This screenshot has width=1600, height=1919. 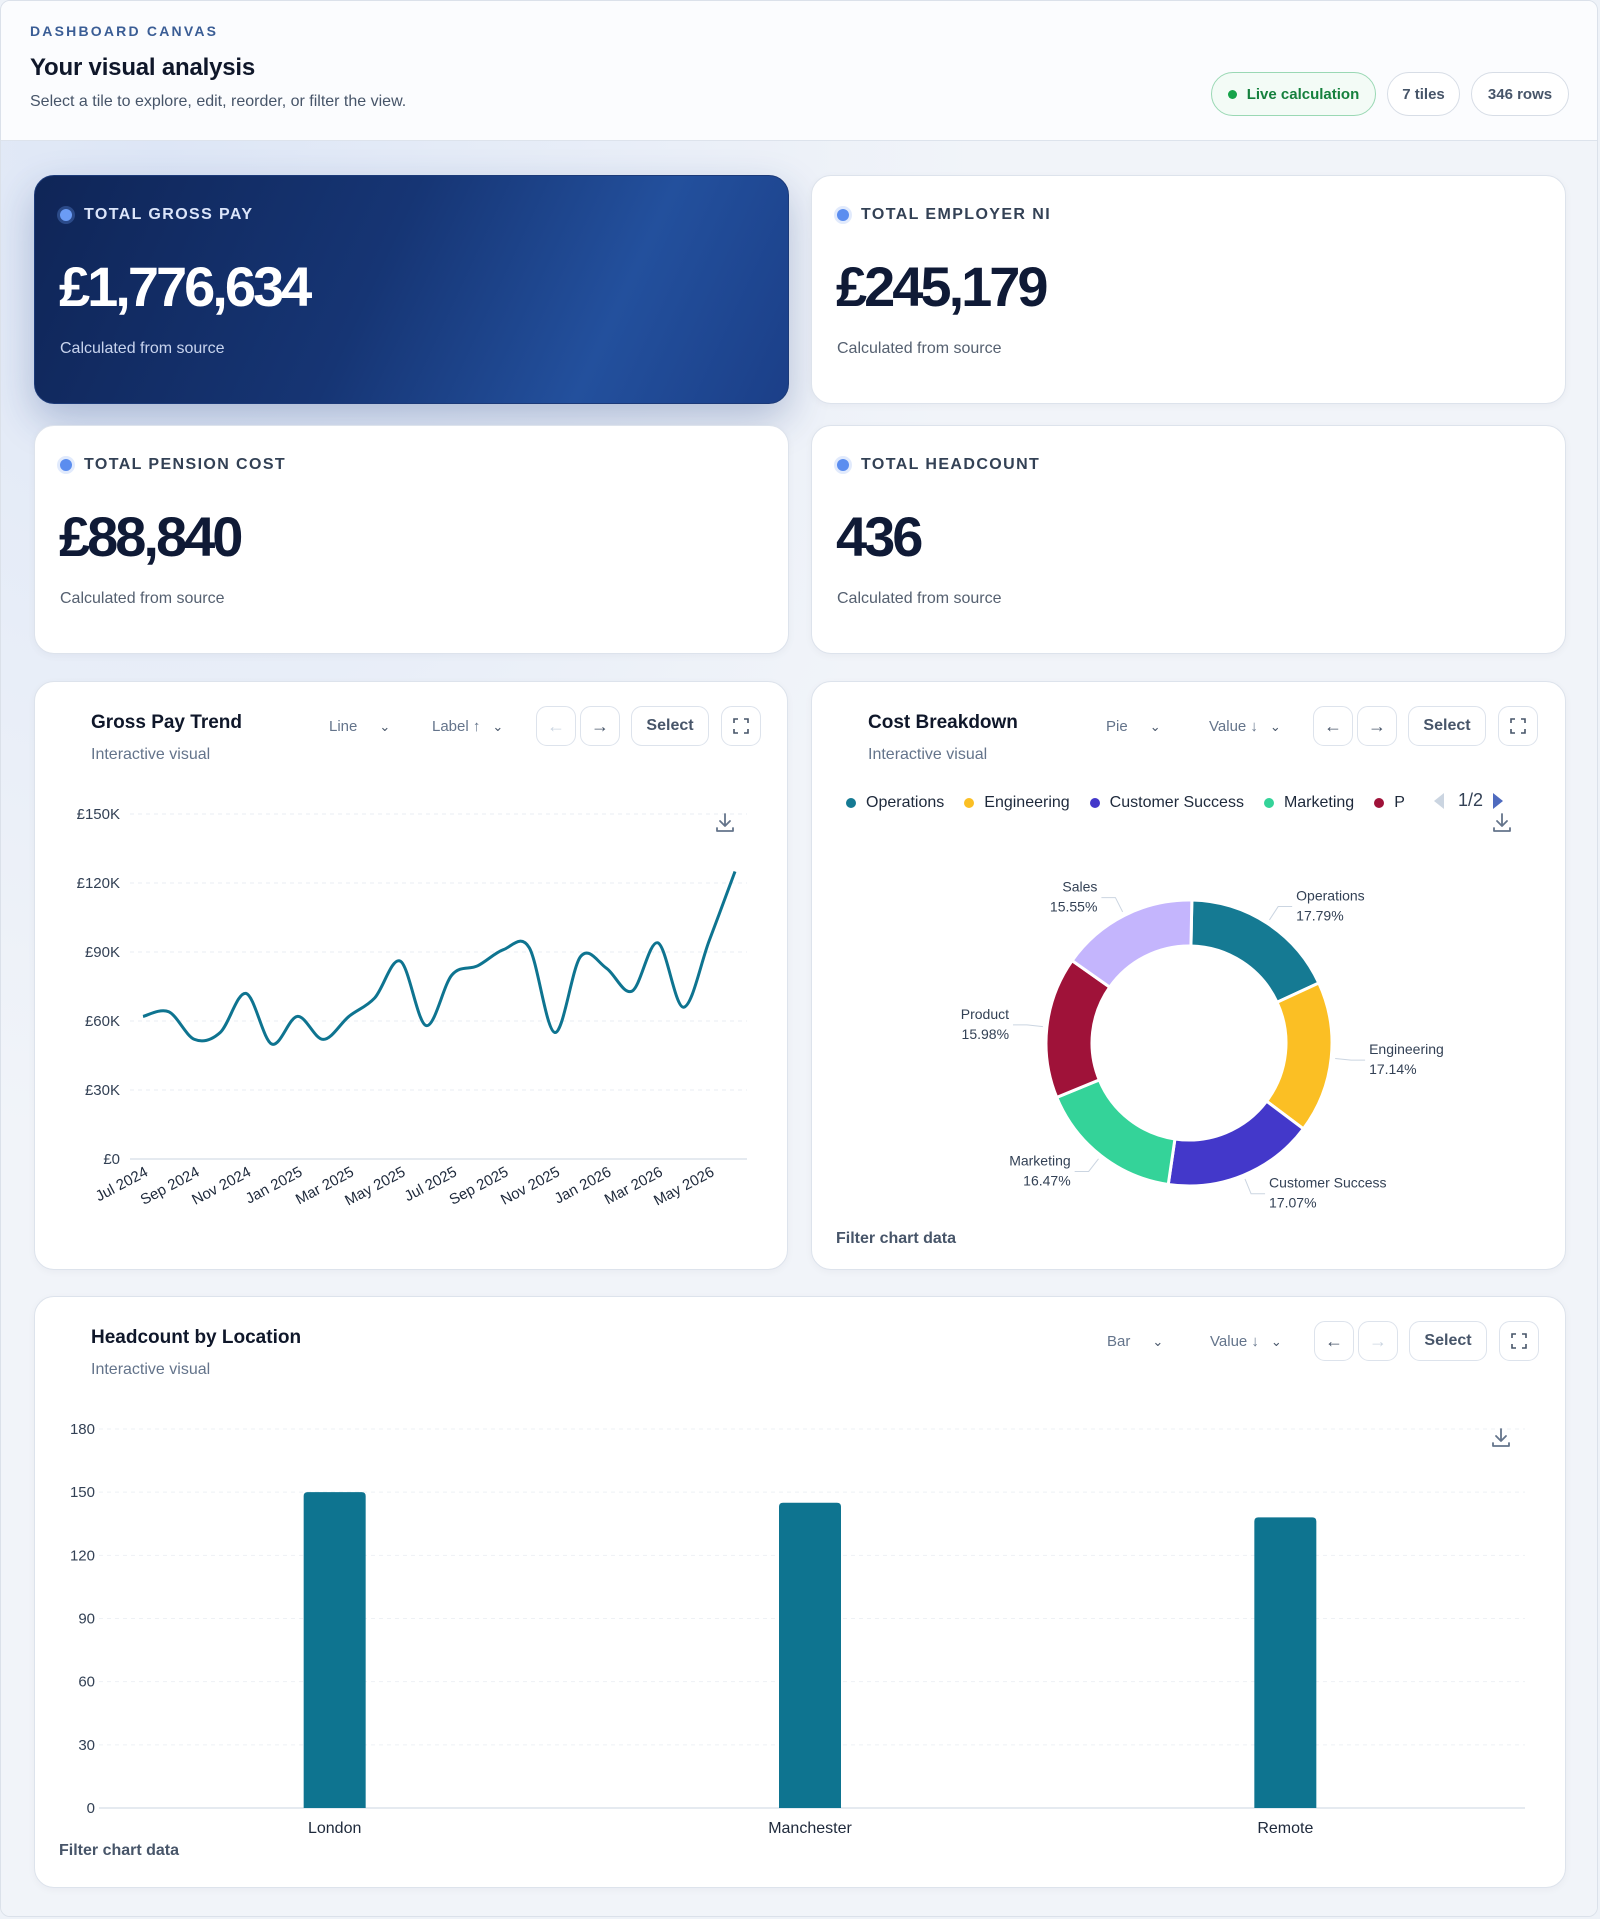 I want to click on y-tick-label: £0, so click(x=111, y=1159).